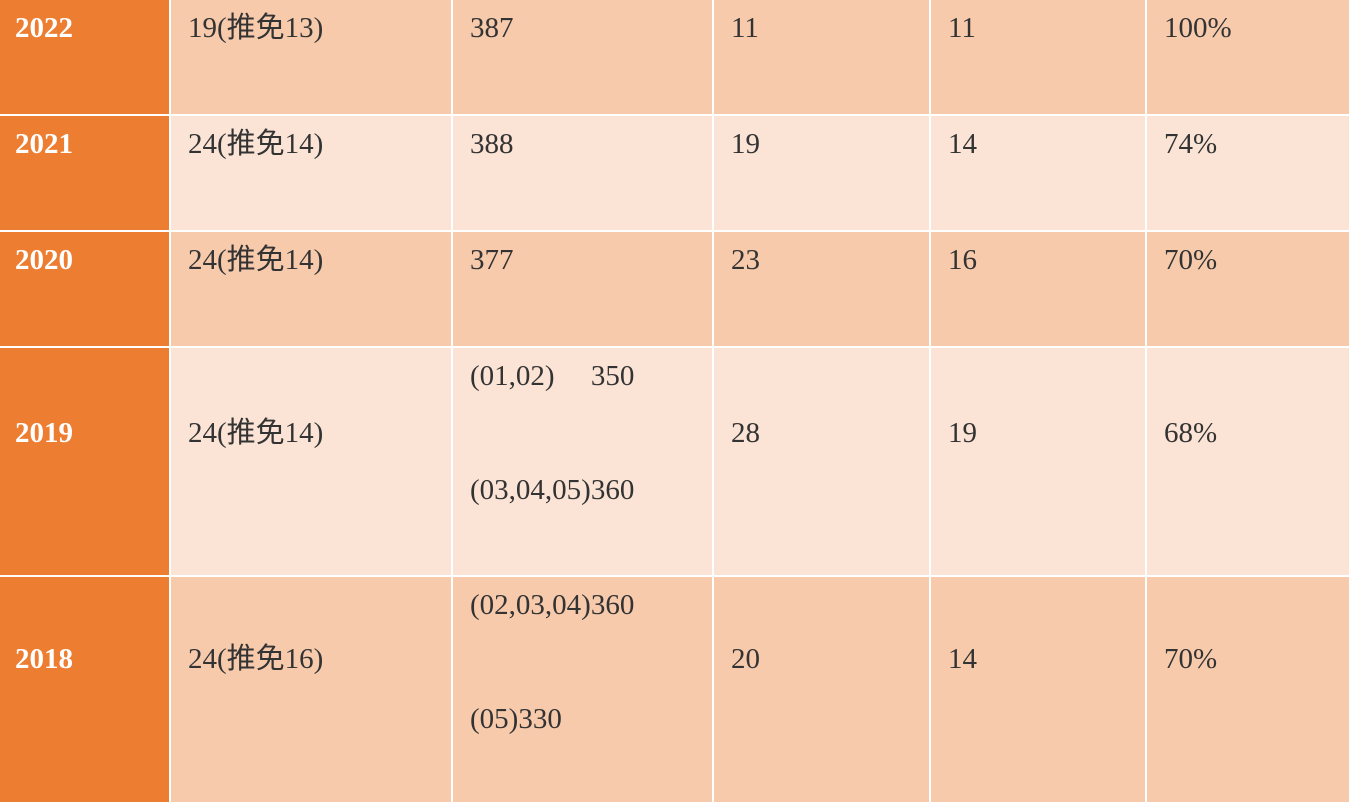  Describe the element at coordinates (311, 57) in the screenshot. I see `enrollment-cell: 19(推免13)` at that location.